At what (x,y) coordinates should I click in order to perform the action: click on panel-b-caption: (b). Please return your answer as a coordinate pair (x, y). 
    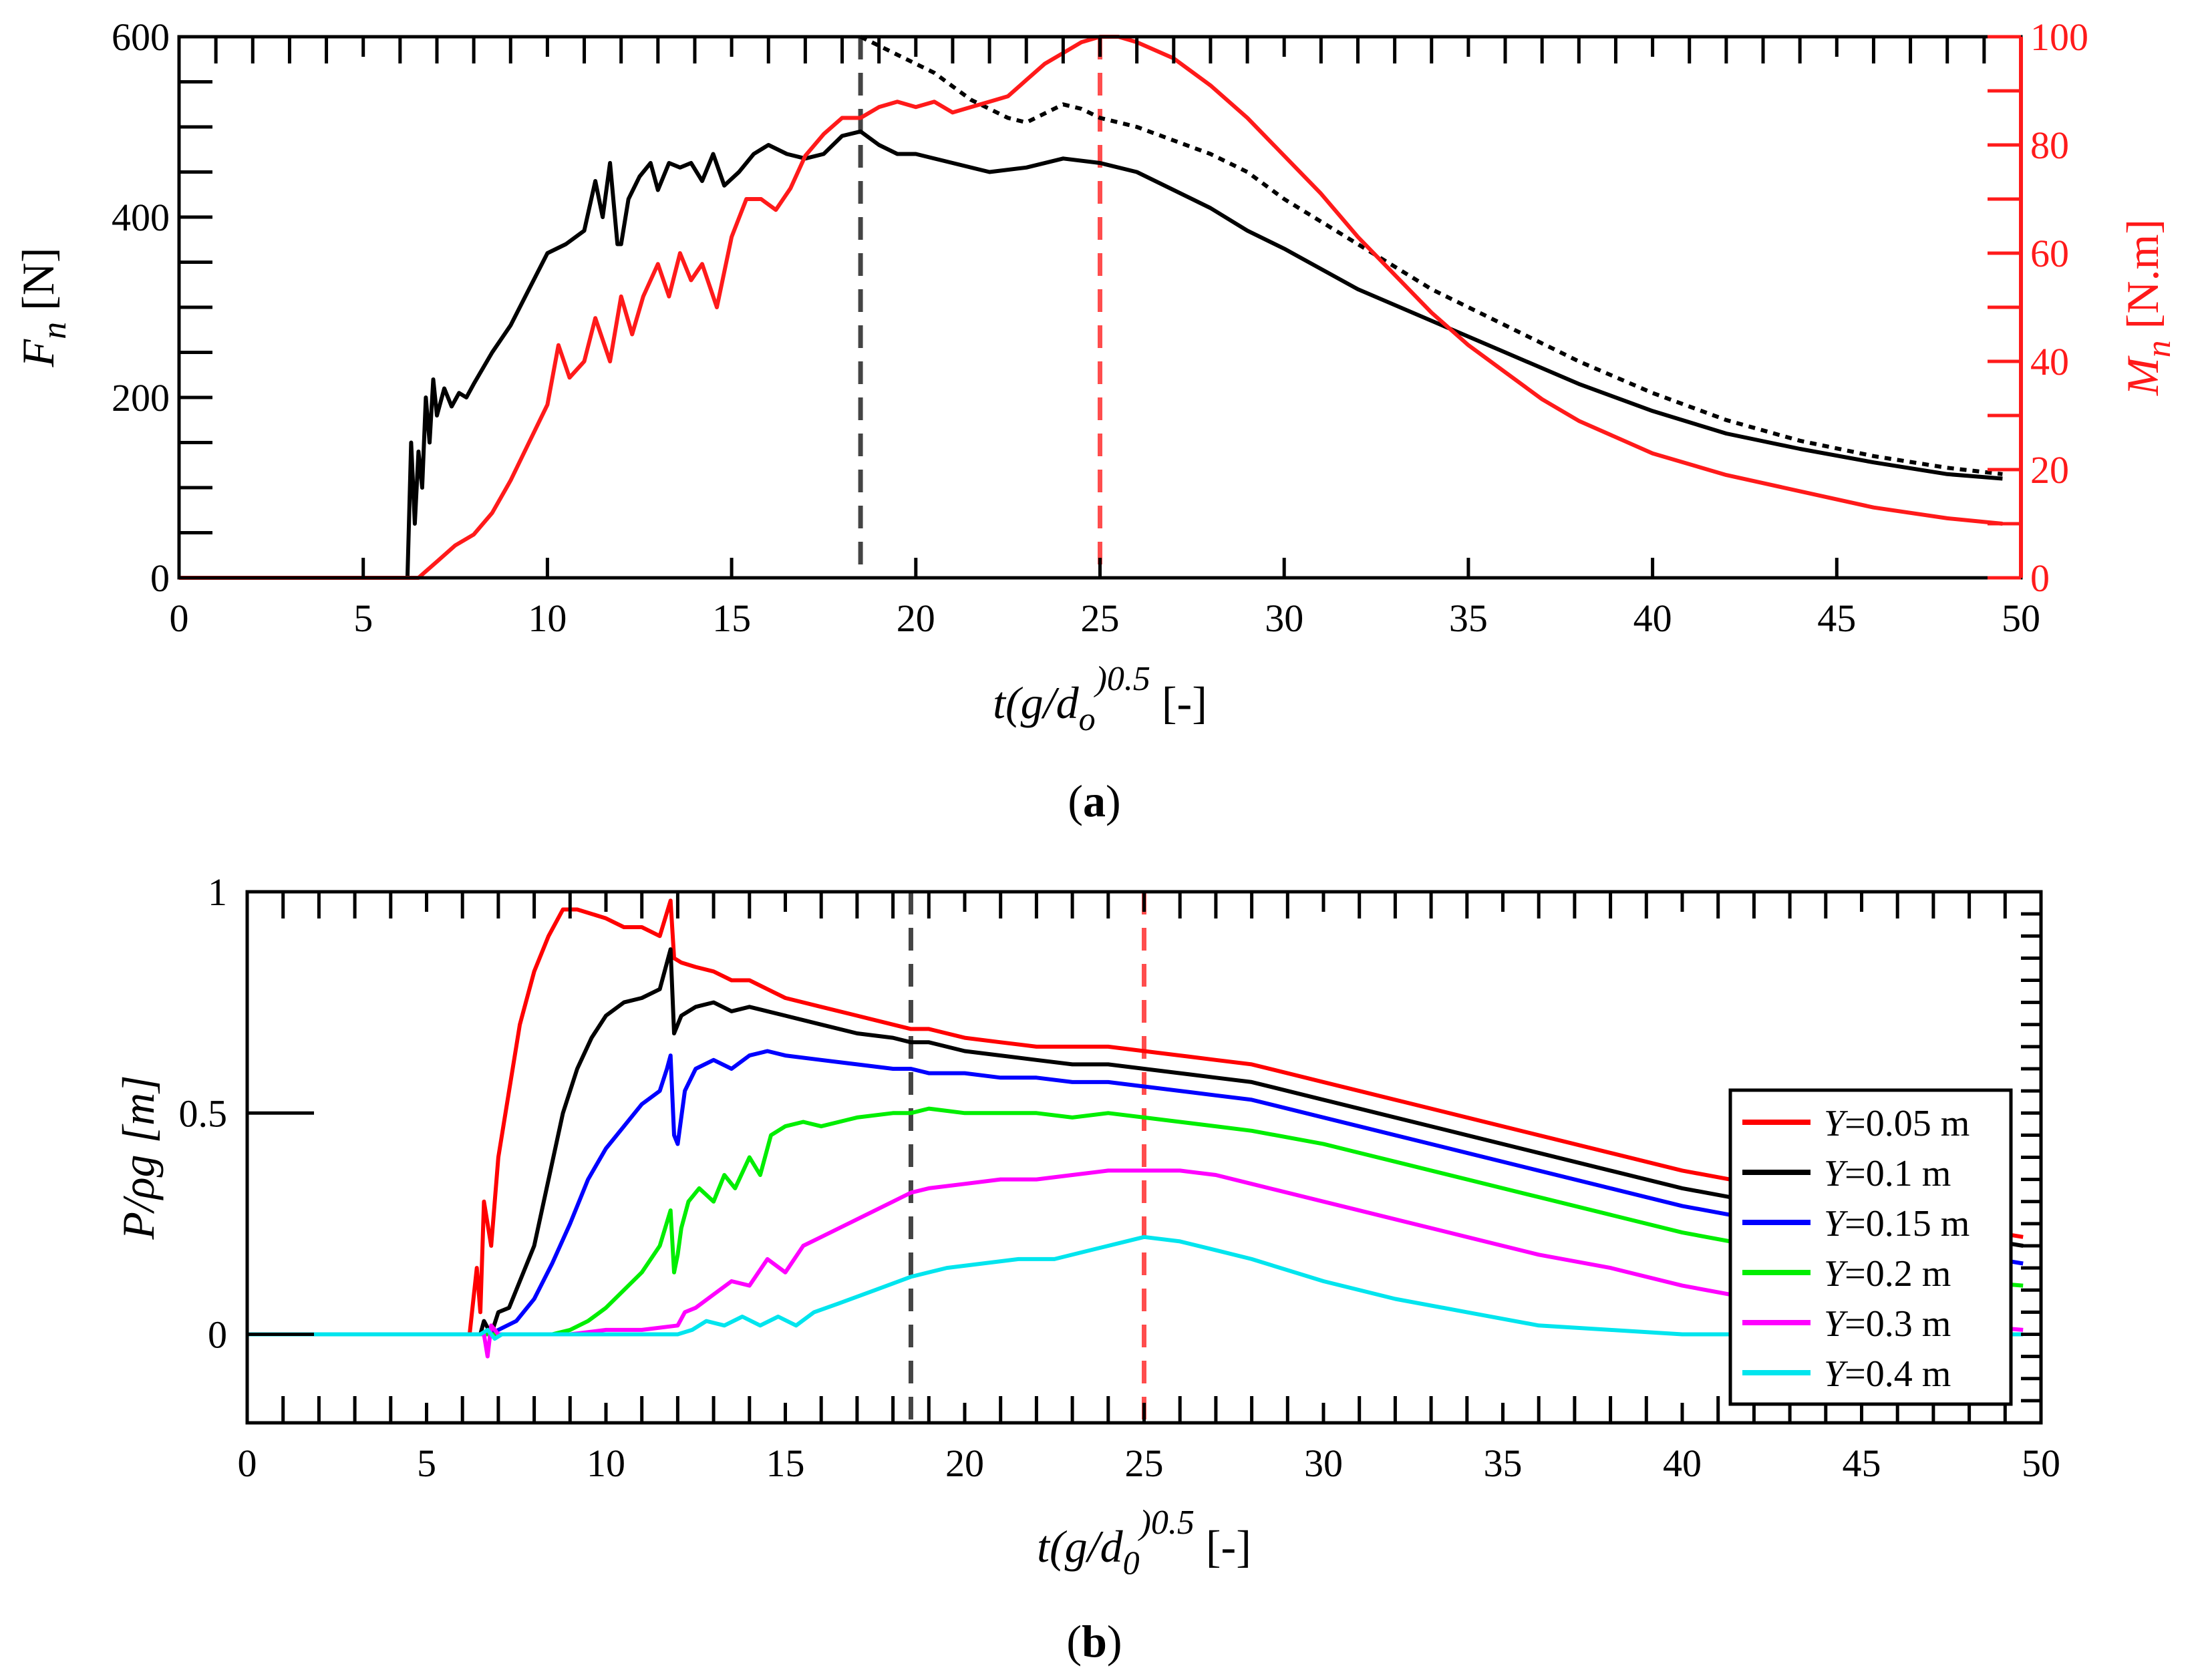
    Looking at the image, I should click on (1094, 1641).